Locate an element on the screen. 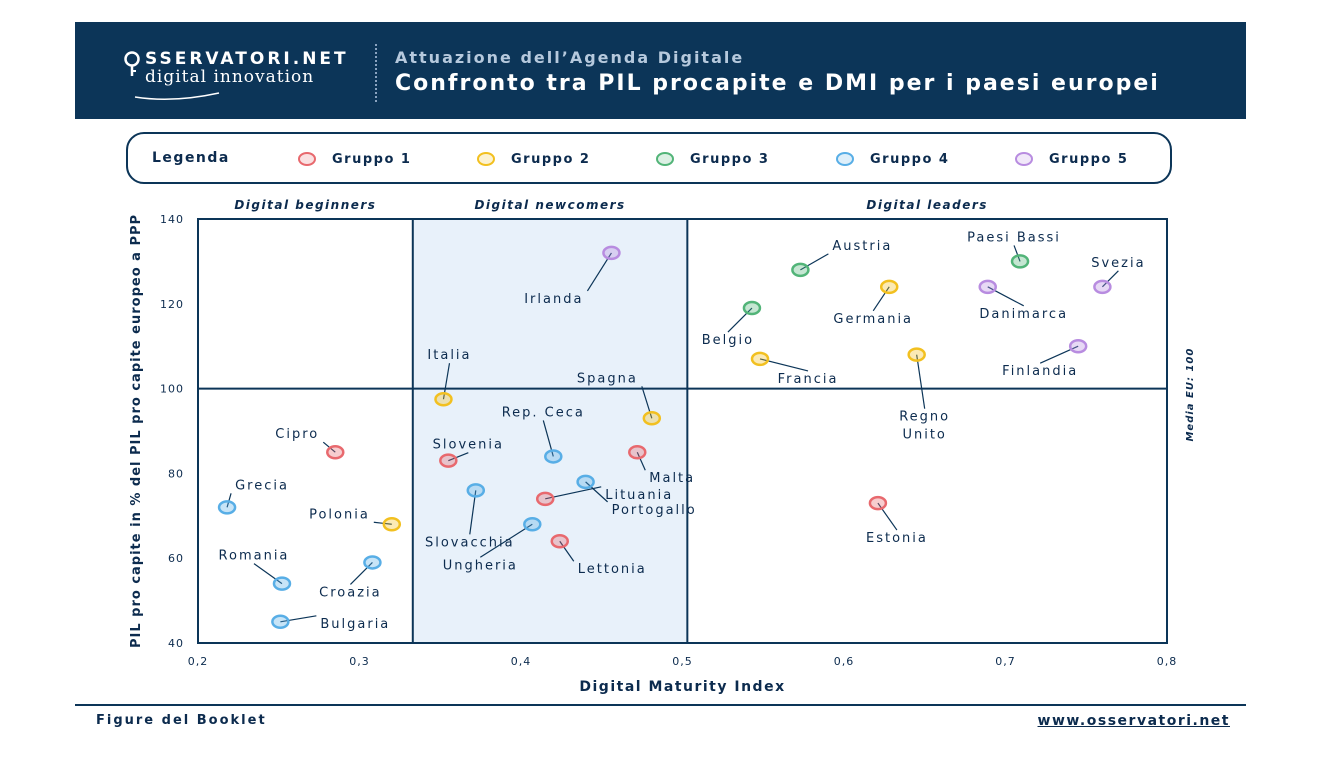  point-irlanda is located at coordinates (611, 253).